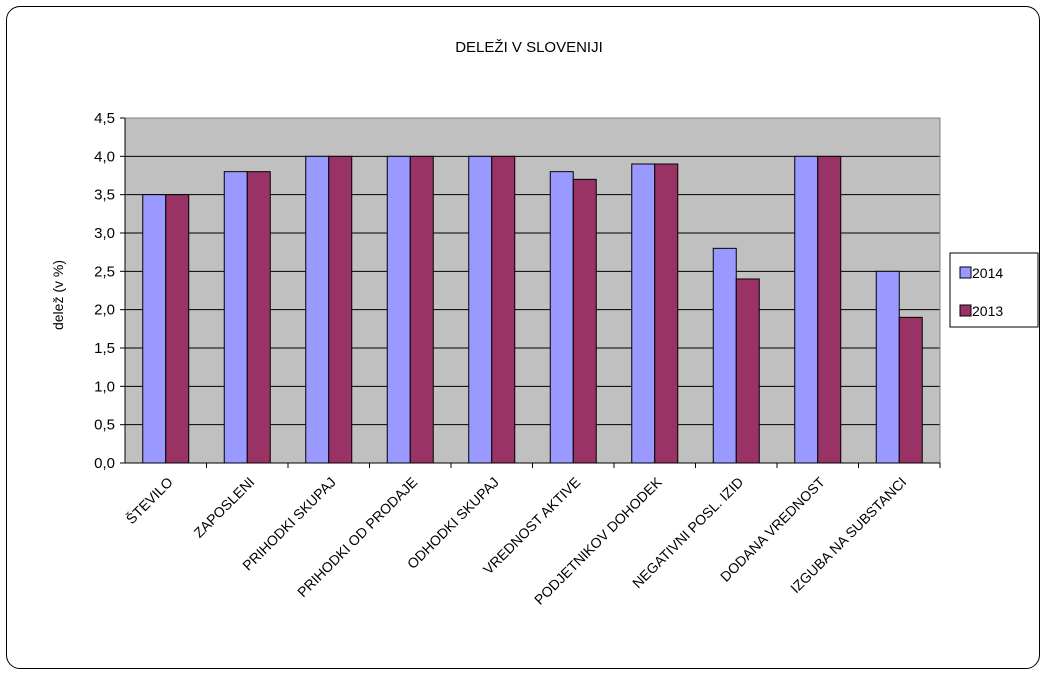 Image resolution: width=1046 pixels, height=675 pixels. I want to click on category-label: ODHODKI SKUPAJ, so click(453, 523).